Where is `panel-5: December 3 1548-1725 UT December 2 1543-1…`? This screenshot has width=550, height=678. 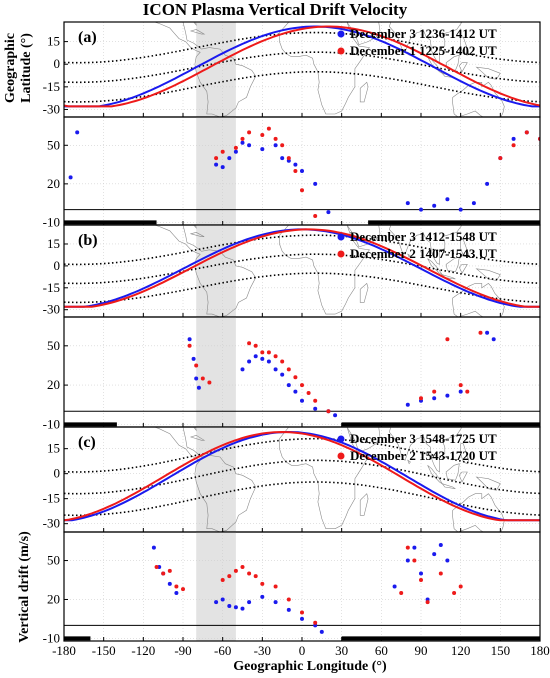 panel-5: December 3 1548-1725 UT December 2 1543-1… is located at coordinates (292, 479).